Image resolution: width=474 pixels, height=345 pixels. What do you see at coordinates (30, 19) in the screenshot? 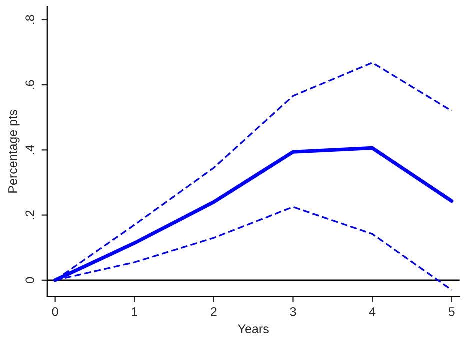
I see `y-tick-label: .8` at bounding box center [30, 19].